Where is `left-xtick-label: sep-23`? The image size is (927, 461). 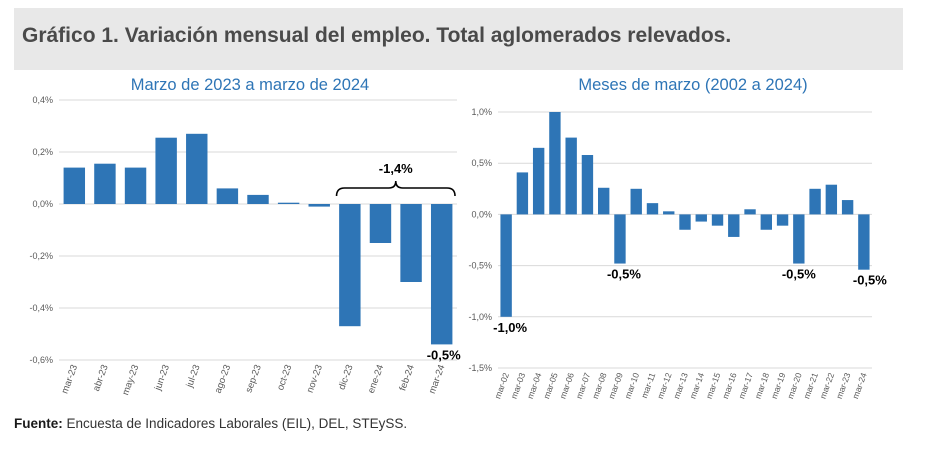 left-xtick-label: sep-23 is located at coordinates (254, 378).